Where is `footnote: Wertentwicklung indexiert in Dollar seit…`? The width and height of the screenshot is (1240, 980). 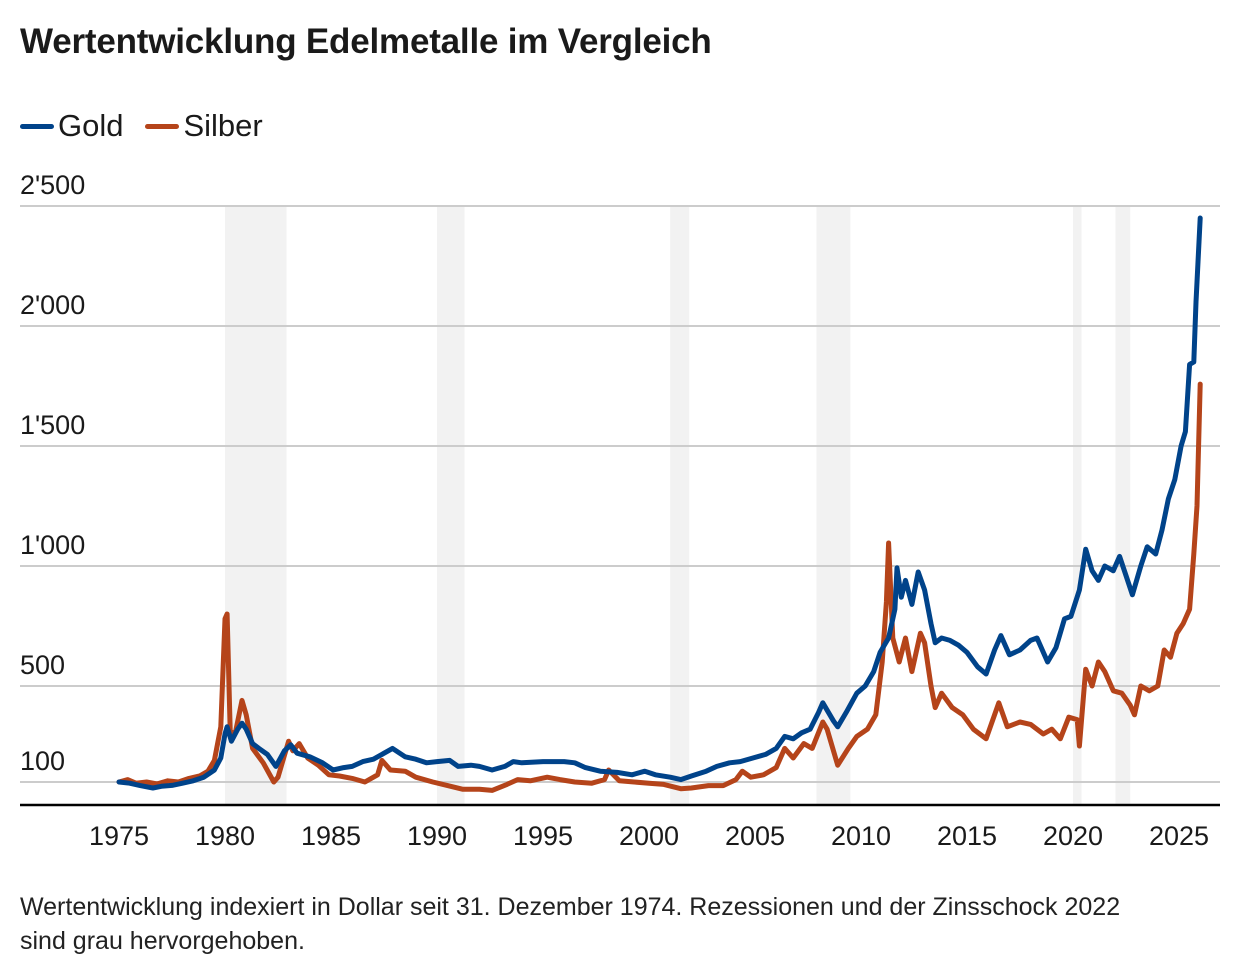
footnote: Wertentwicklung indexiert in Dollar seit… is located at coordinates (570, 924).